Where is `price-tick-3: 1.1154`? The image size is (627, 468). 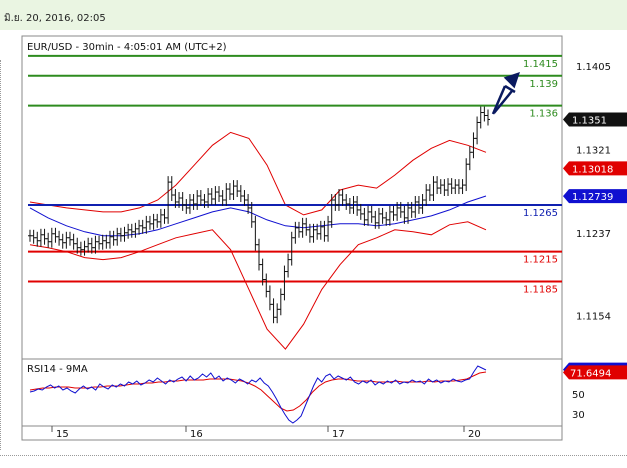
price-tick-3: 1.1154 is located at coordinates (593, 316).